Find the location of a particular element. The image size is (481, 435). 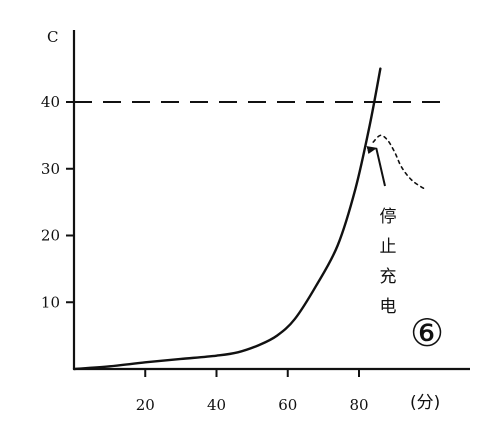

annotation-text-char: 充 is located at coordinates (388, 277).